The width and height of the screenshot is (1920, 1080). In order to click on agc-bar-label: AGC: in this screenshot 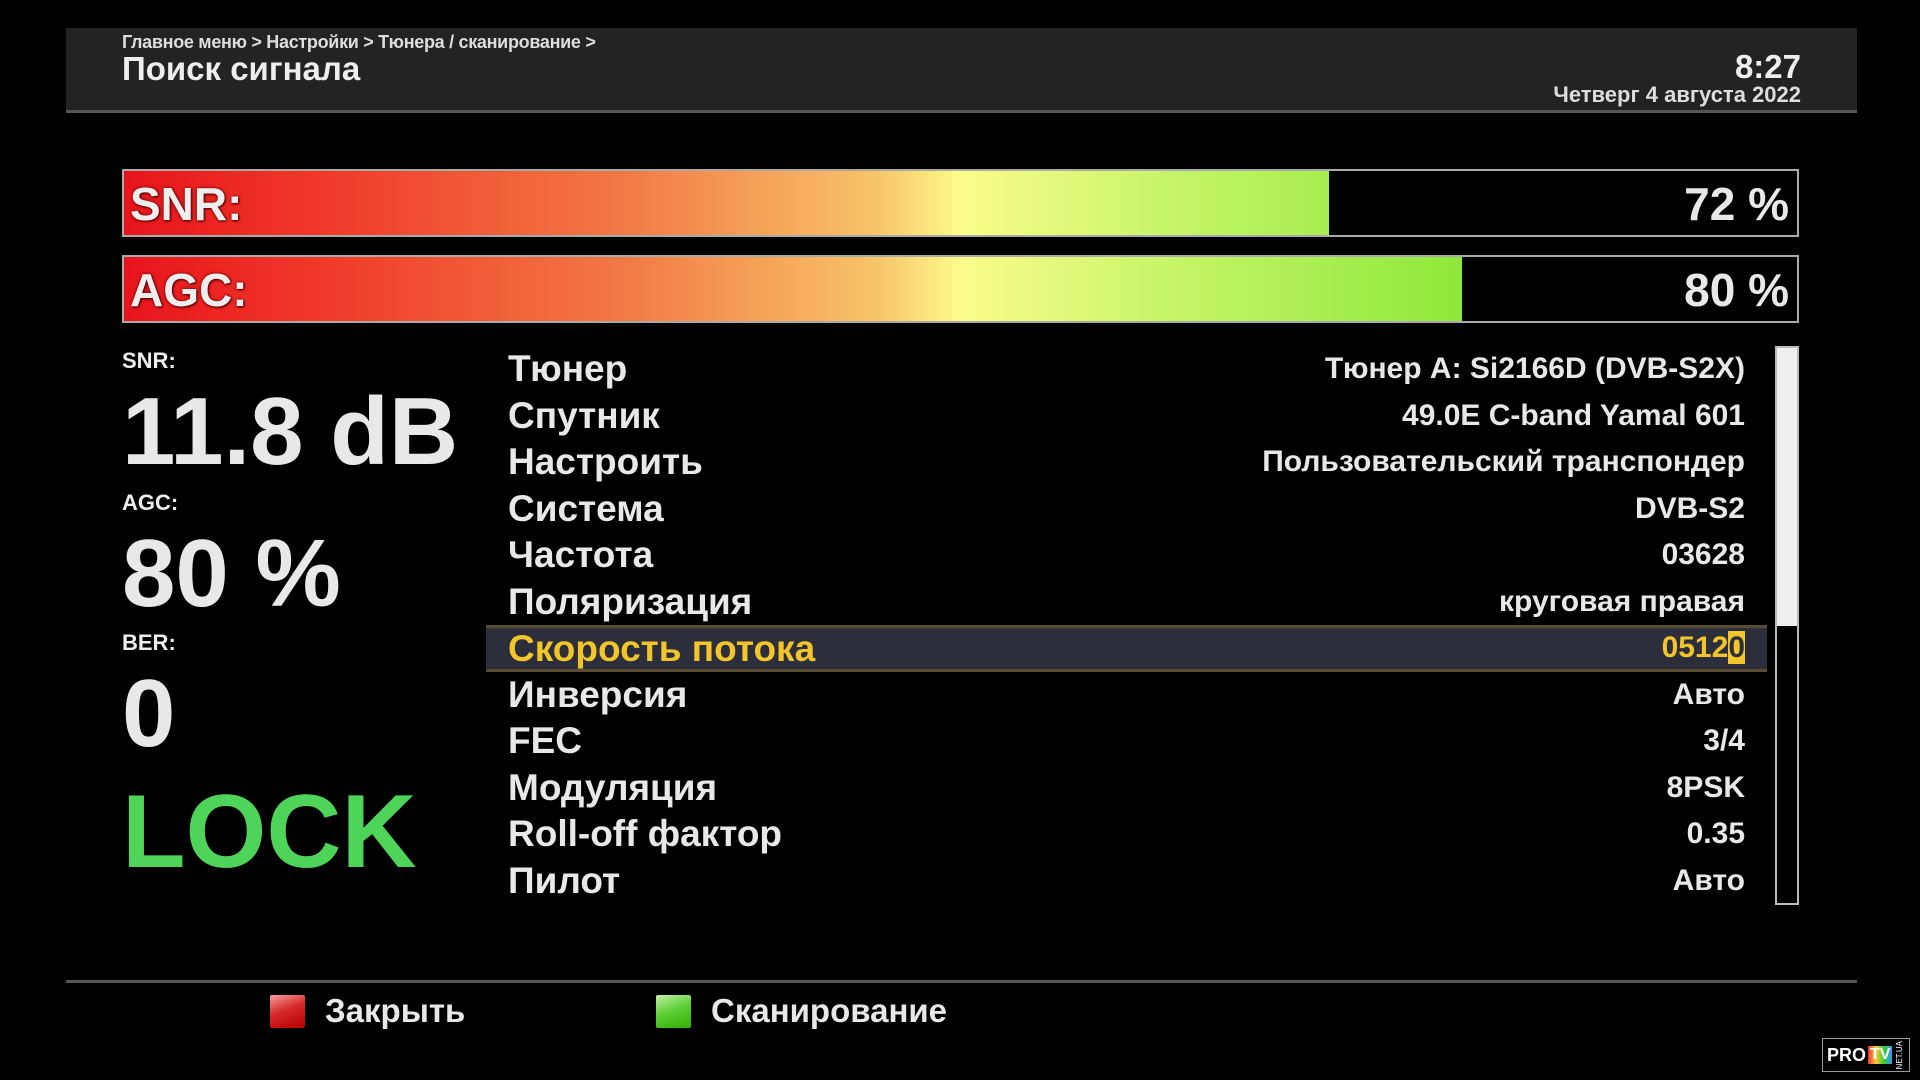, I will do `click(189, 290)`.